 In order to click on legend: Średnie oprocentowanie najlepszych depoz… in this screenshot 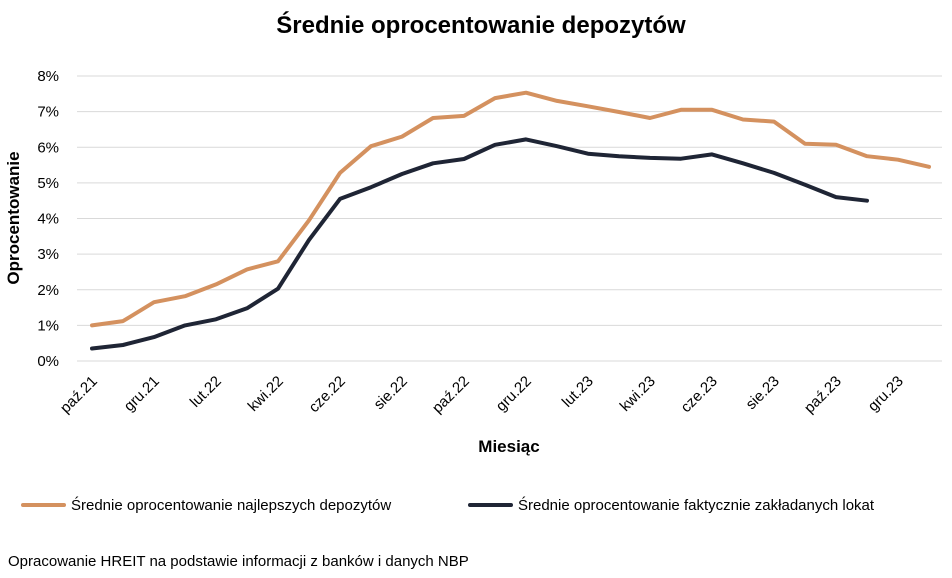, I will do `click(448, 505)`.